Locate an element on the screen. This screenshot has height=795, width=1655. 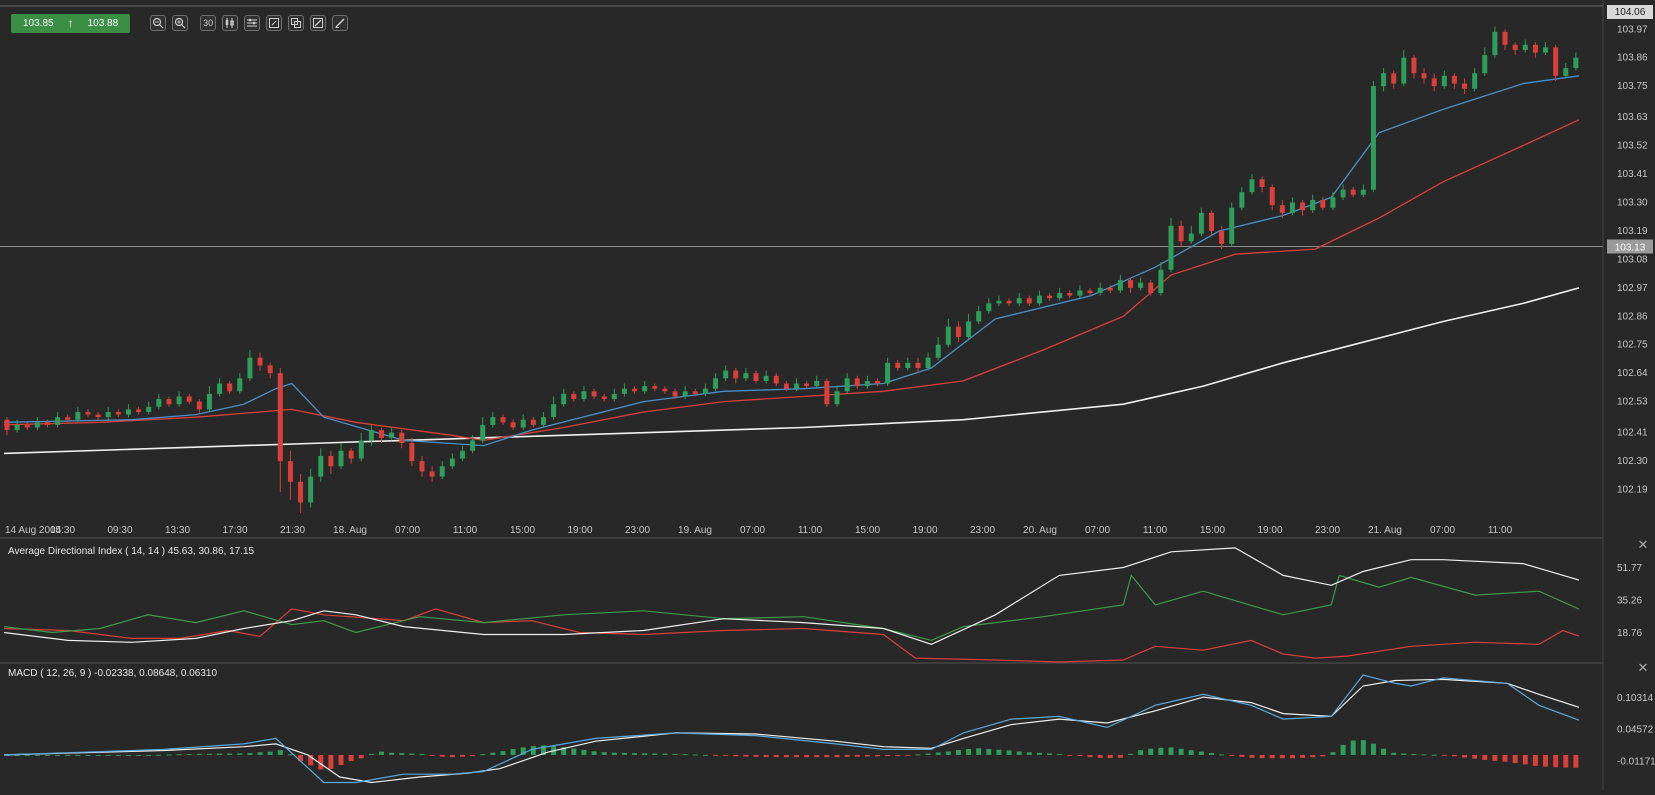
time-axis-label: 21:30 is located at coordinates (292, 530).